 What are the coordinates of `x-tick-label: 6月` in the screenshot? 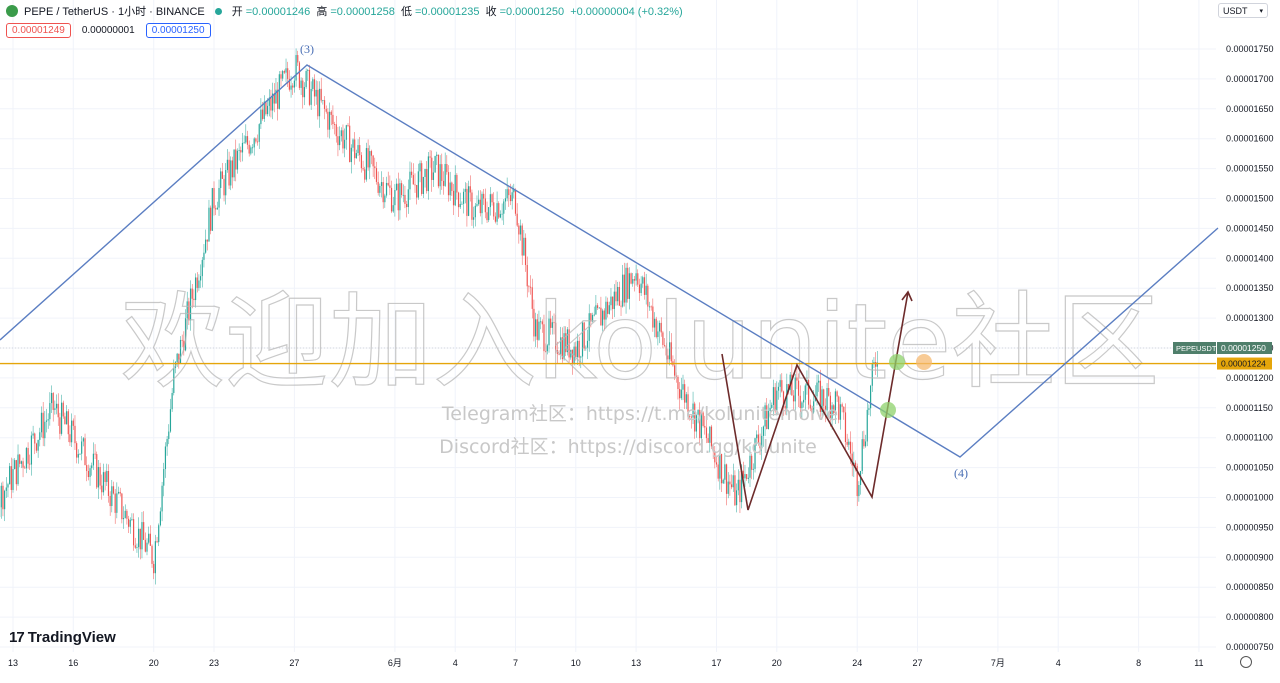 It's located at (395, 663).